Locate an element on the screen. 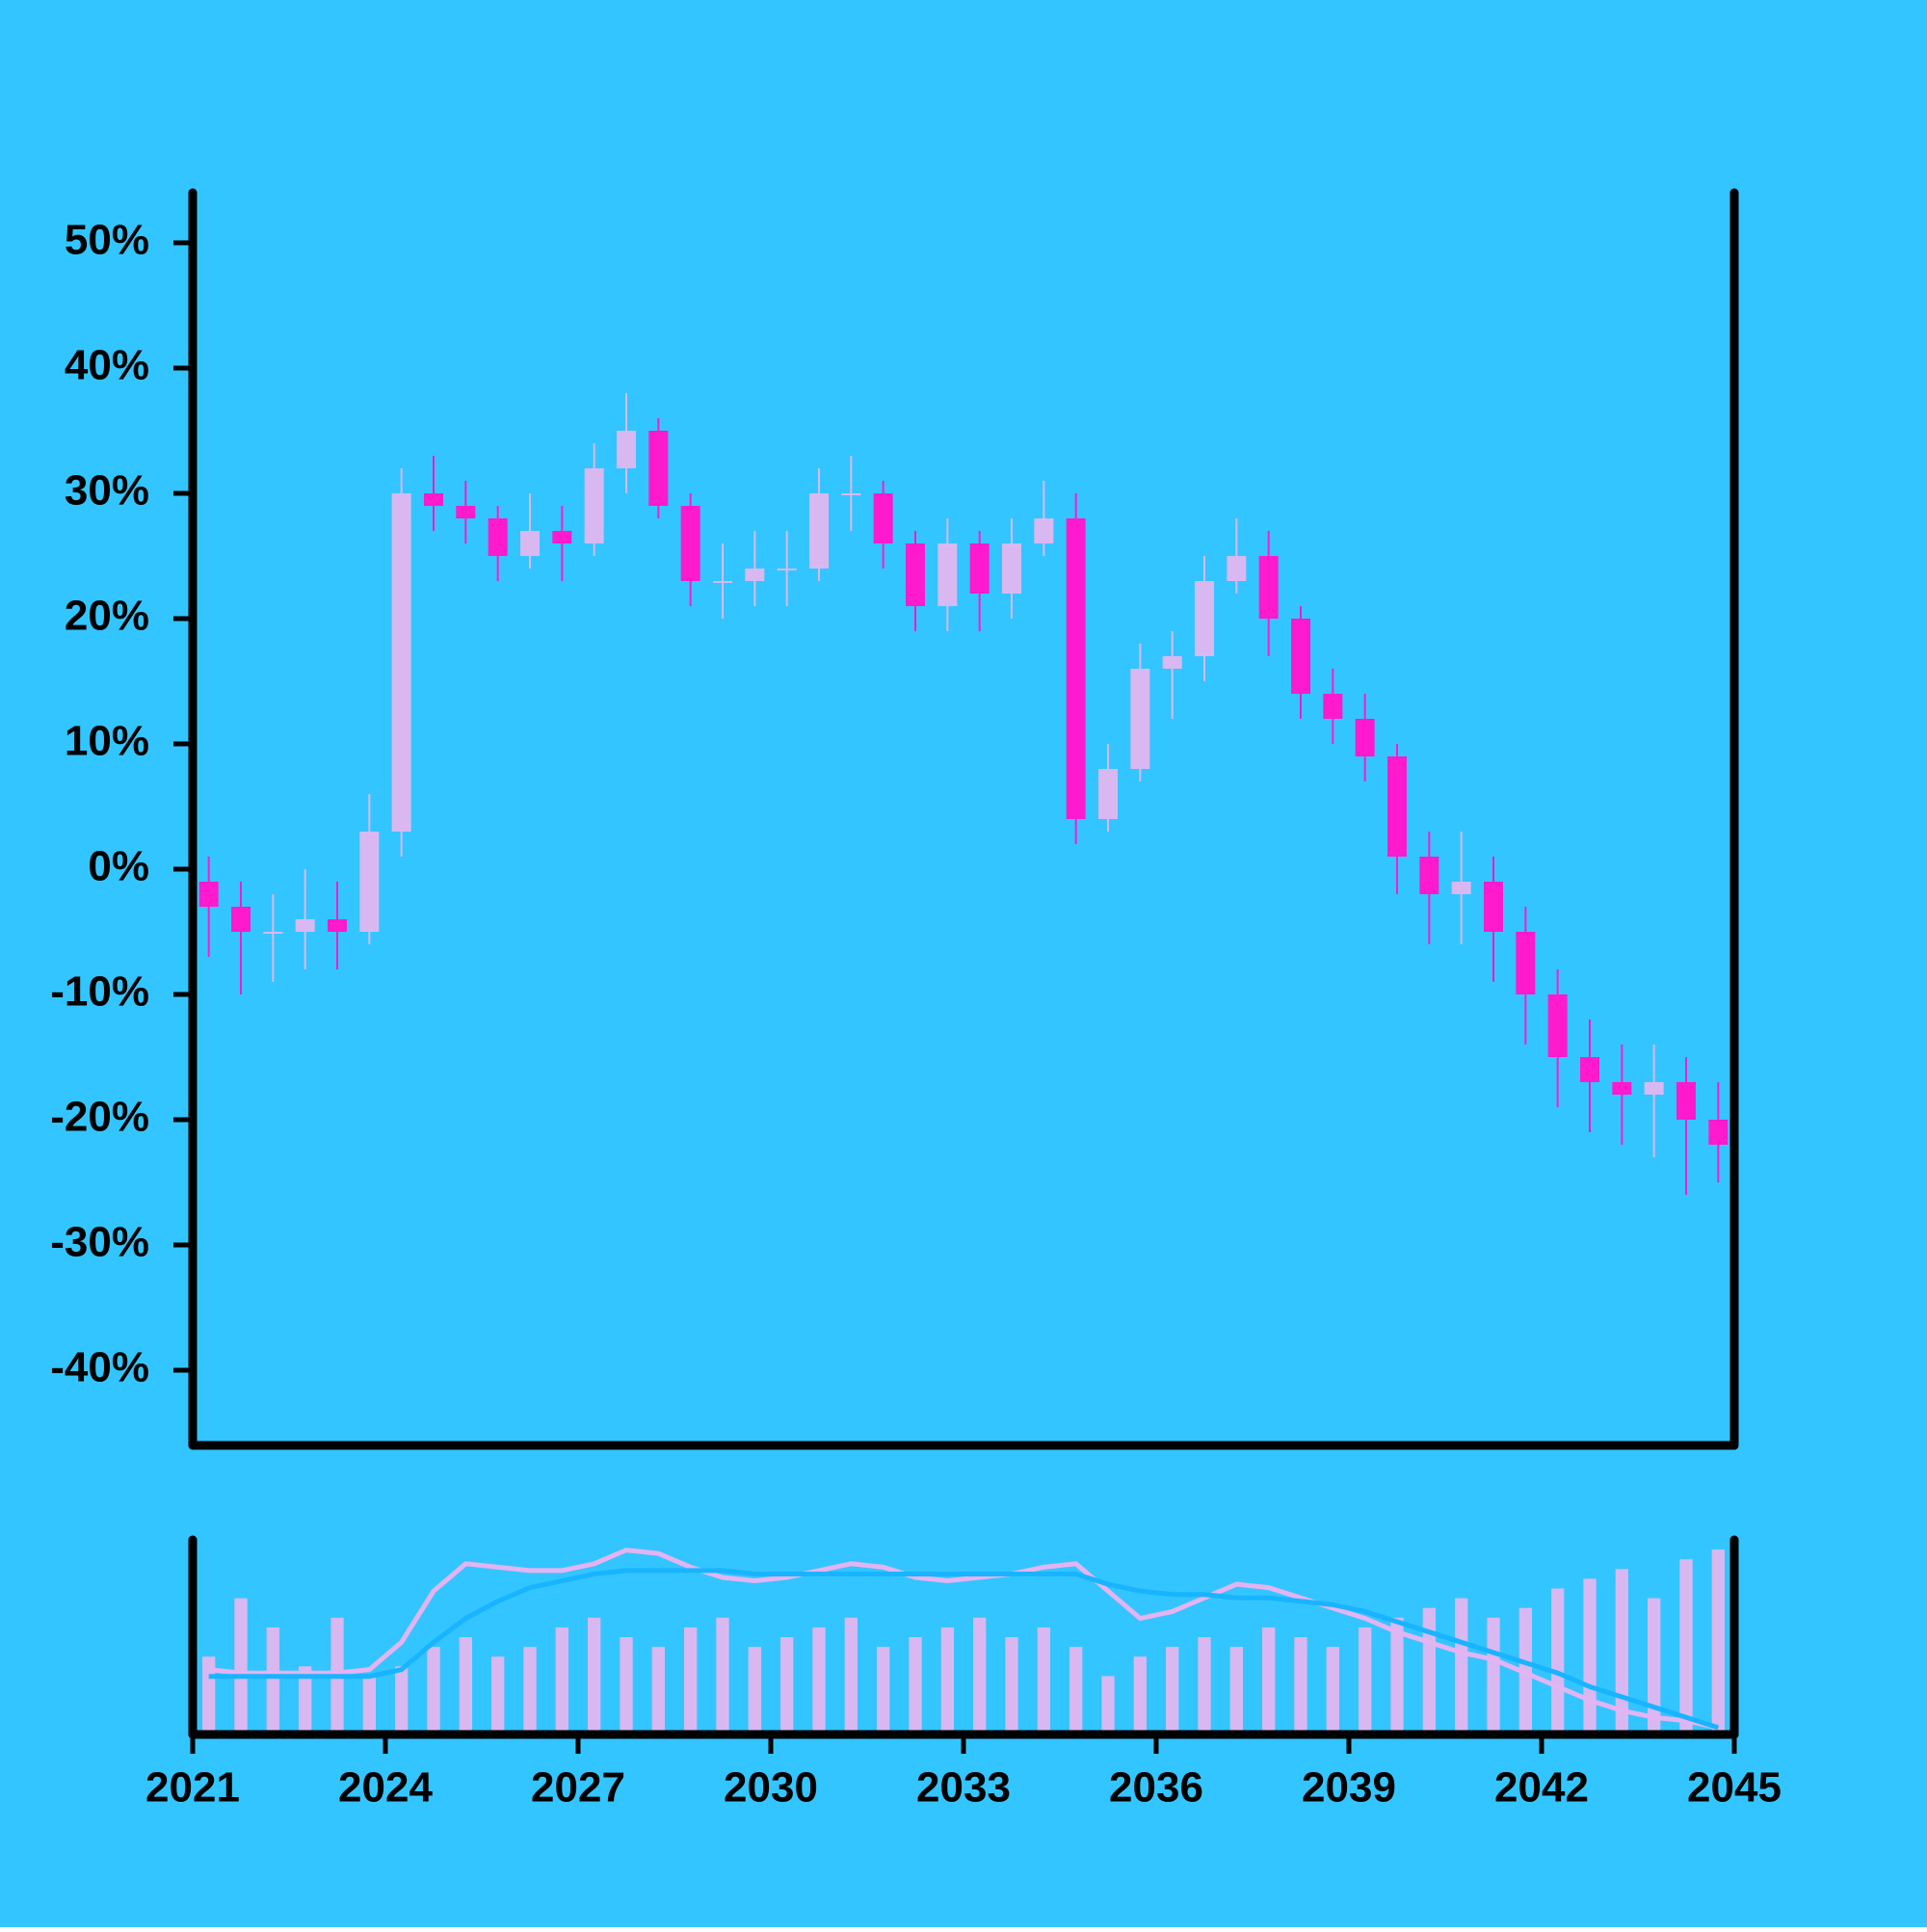 This screenshot has width=1927, height=1932. y-tick-label: 10% is located at coordinates (107, 741).